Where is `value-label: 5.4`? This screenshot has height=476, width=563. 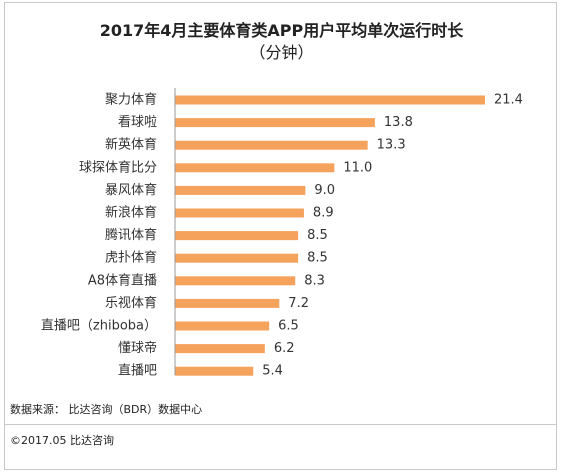 value-label: 5.4 is located at coordinates (272, 371).